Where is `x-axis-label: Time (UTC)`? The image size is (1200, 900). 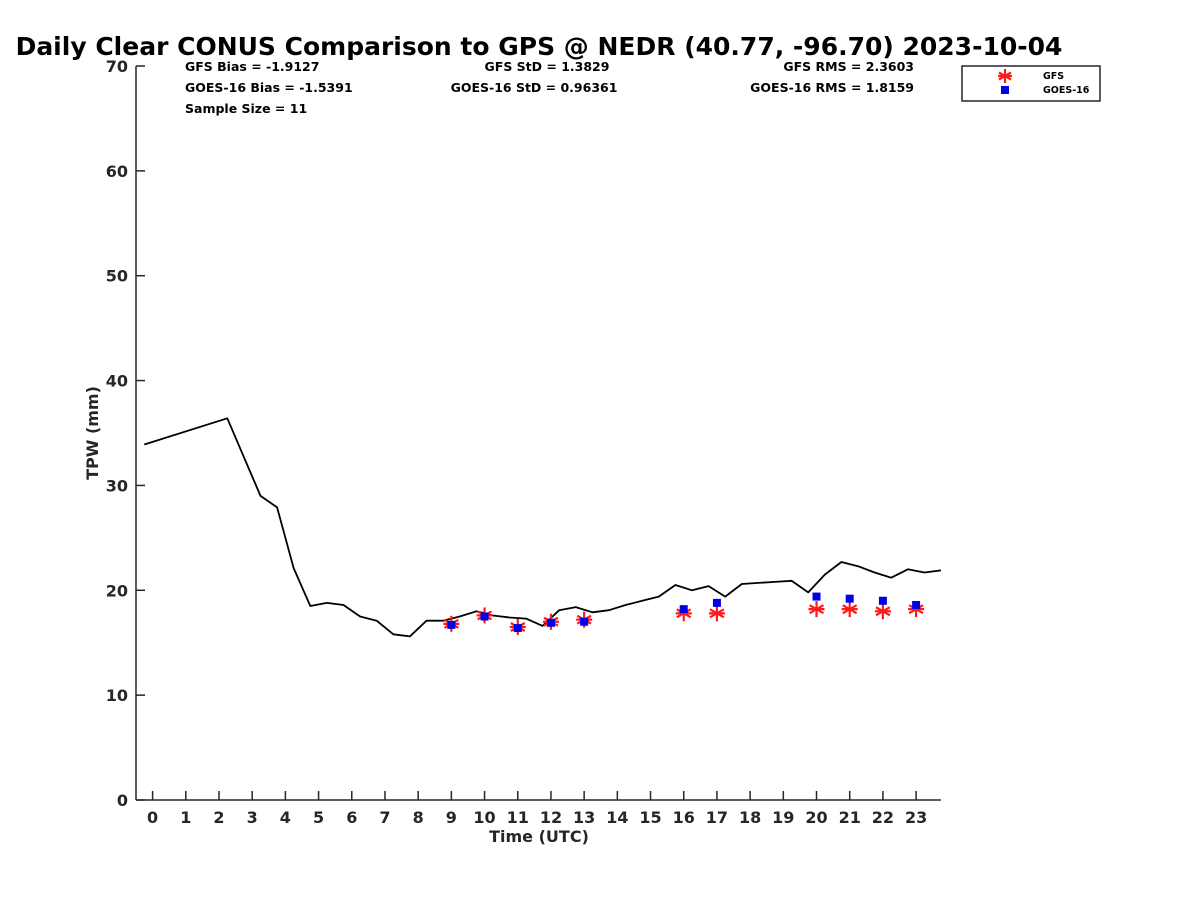 x-axis-label: Time (UTC) is located at coordinates (539, 836).